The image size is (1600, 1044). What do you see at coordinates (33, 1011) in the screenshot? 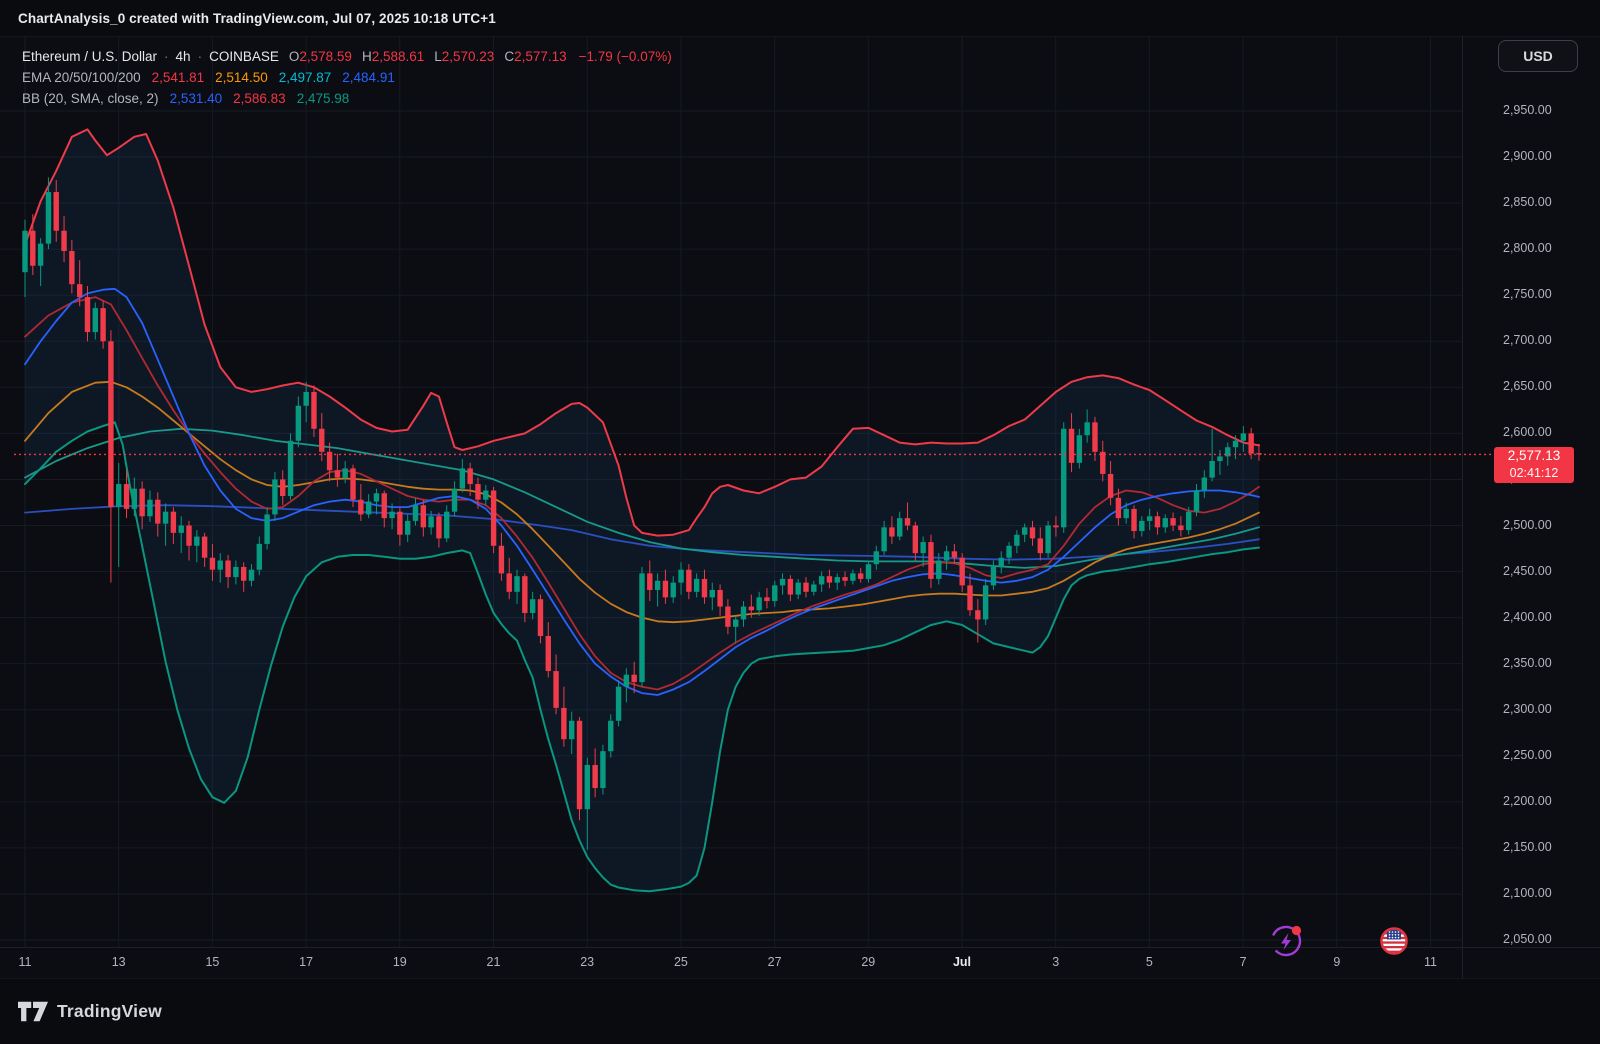
I see `tradingview-mark-icon` at bounding box center [33, 1011].